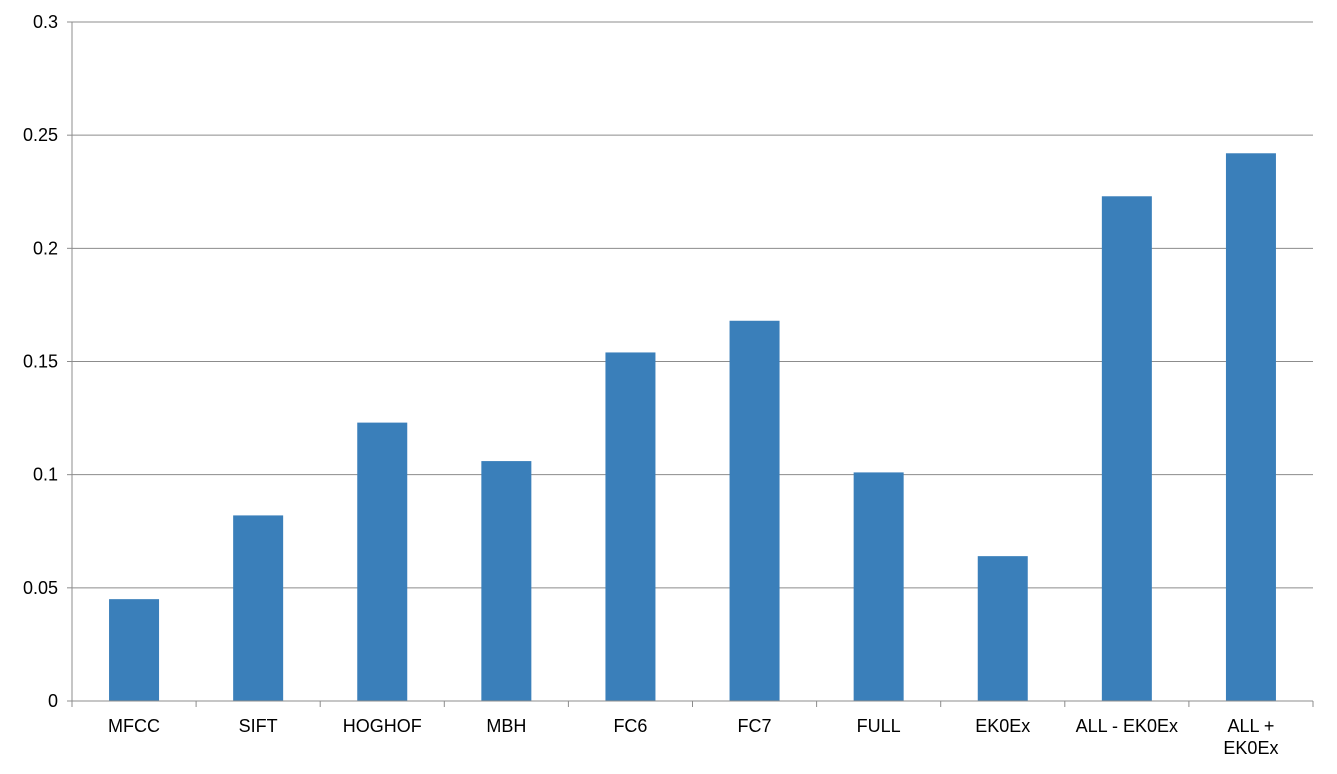 This screenshot has height=774, width=1337. Describe the element at coordinates (45, 475) in the screenshot. I see `y-tick-label: 0.1` at that location.